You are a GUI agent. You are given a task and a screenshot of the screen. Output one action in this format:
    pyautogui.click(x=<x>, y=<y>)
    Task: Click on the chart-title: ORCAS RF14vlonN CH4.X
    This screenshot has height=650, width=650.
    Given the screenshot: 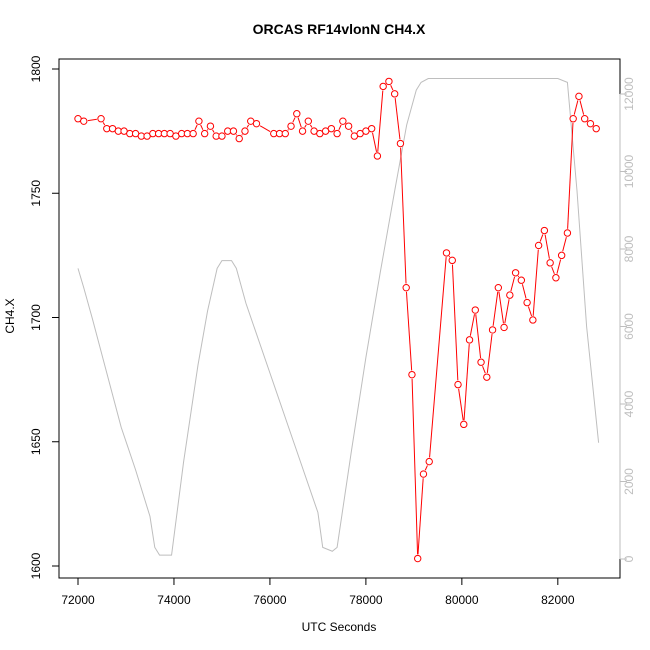 What is the action you would take?
    pyautogui.click(x=339, y=29)
    